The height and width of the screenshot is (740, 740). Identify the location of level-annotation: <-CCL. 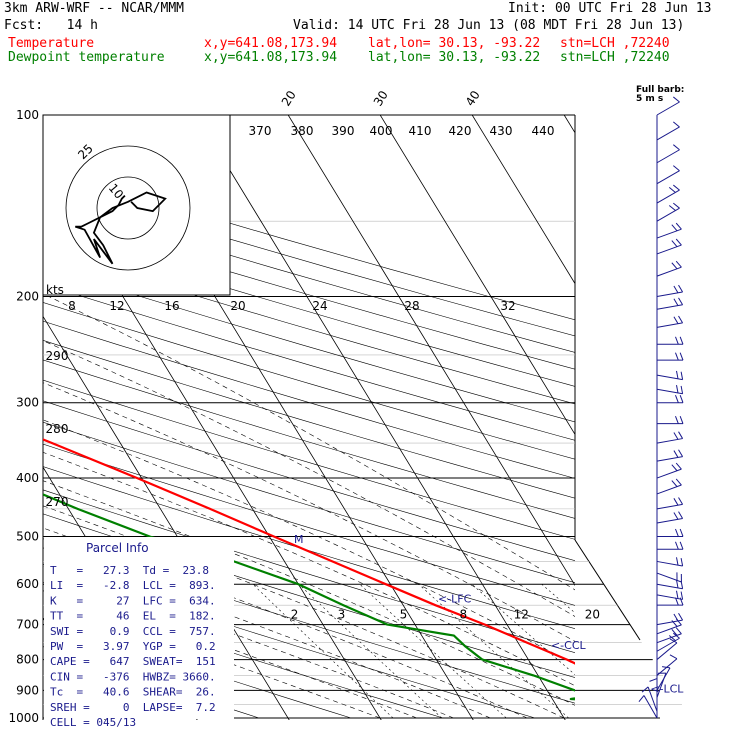
(569, 645).